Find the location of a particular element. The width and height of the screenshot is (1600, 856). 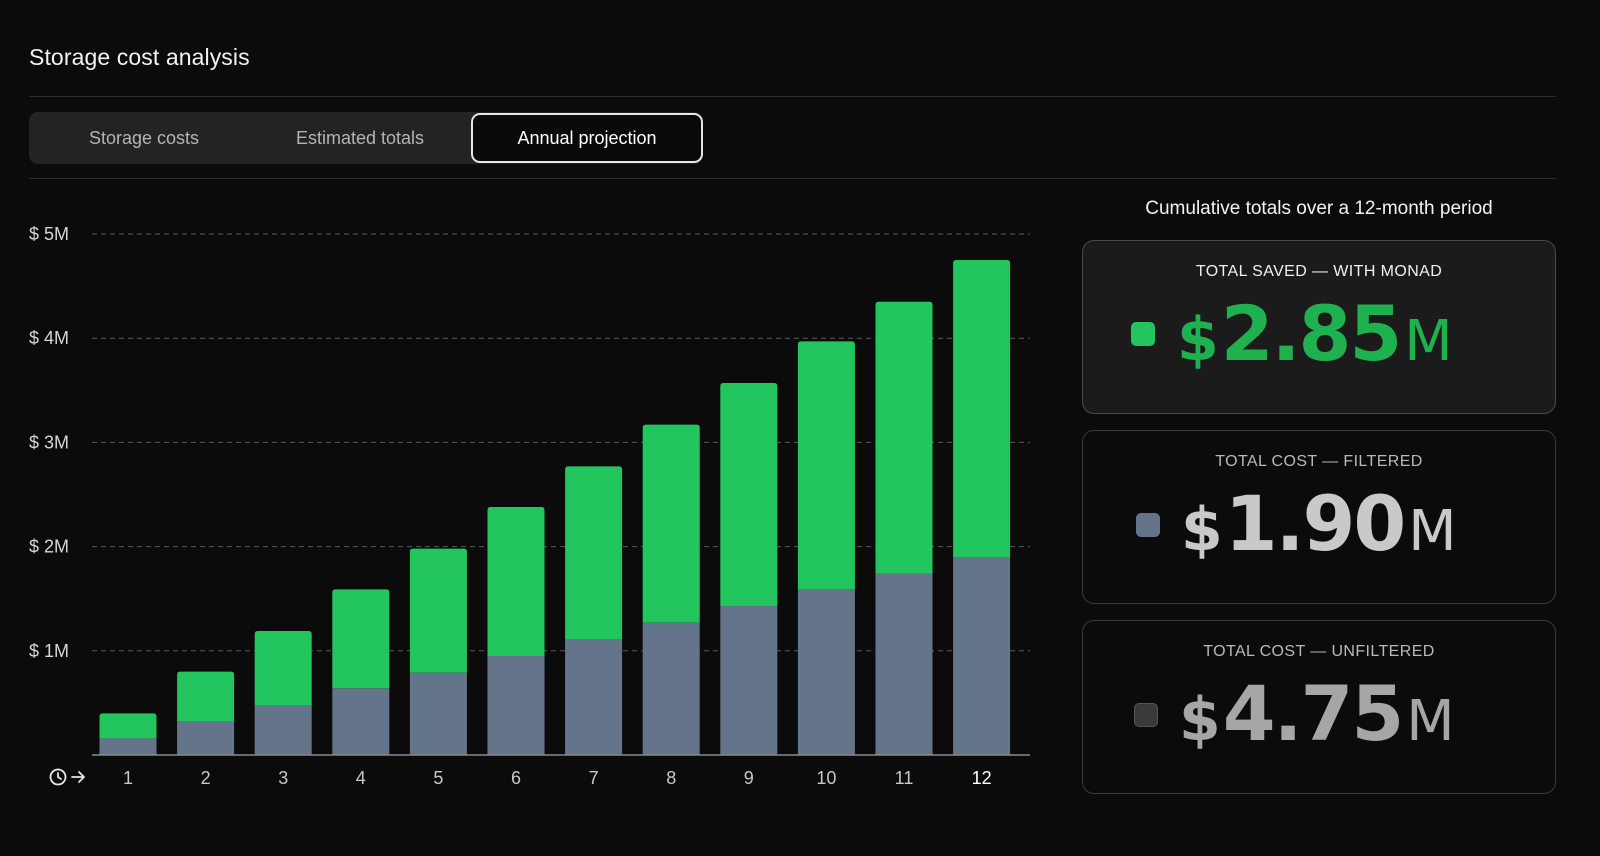

x-tick-label: 5 is located at coordinates (438, 778).